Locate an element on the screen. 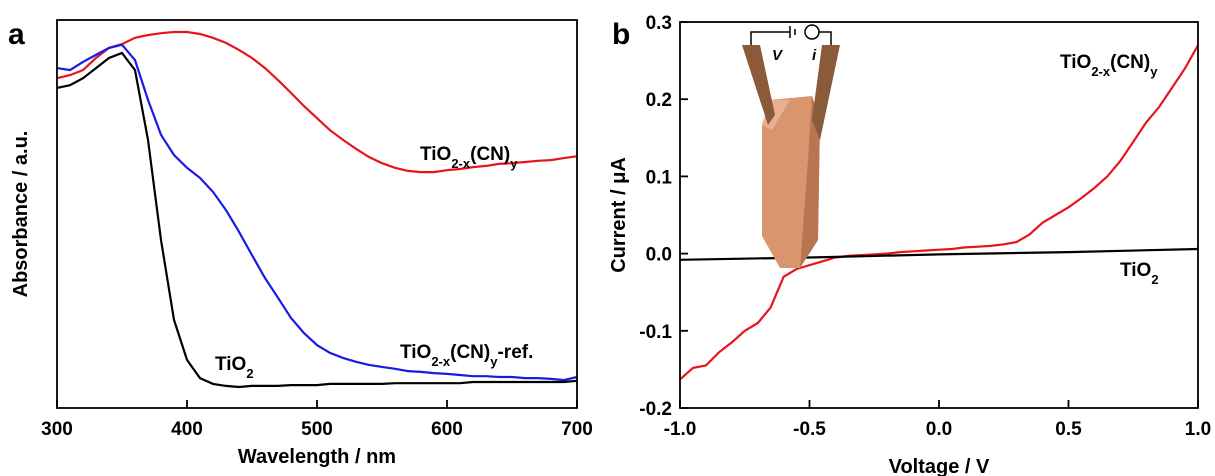  panel-letter: a is located at coordinates (16, 34).